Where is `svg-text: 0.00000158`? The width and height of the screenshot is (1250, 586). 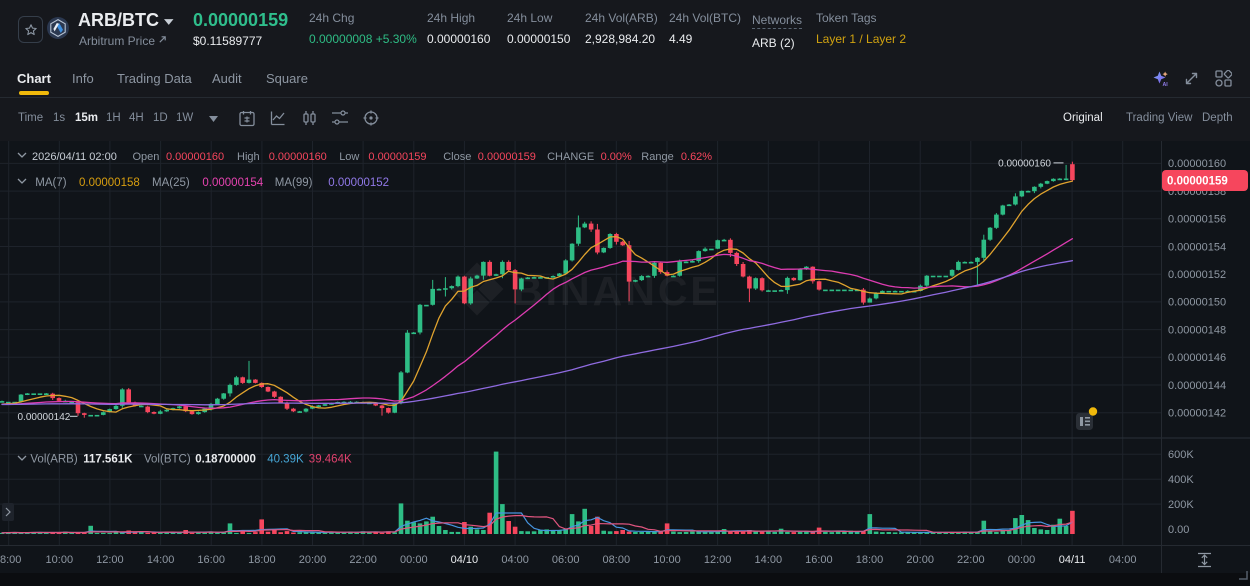
svg-text: 0.00000158 is located at coordinates (109, 183).